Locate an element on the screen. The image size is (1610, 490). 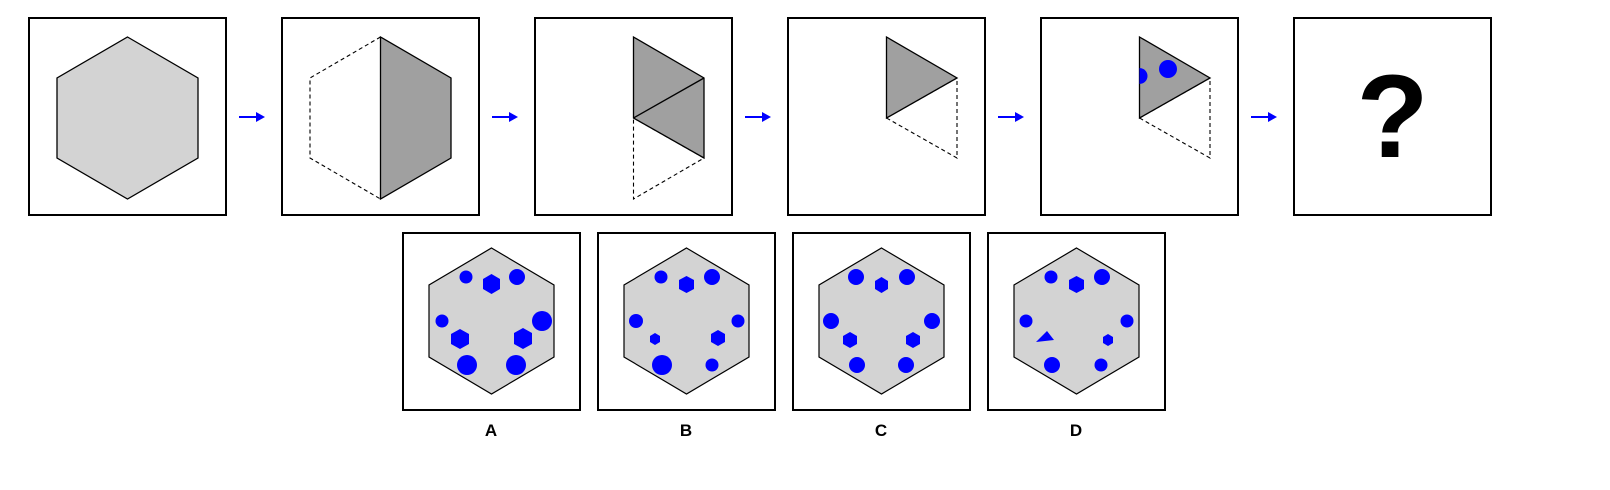
triangles-folded-icon is located at coordinates (669, 117).